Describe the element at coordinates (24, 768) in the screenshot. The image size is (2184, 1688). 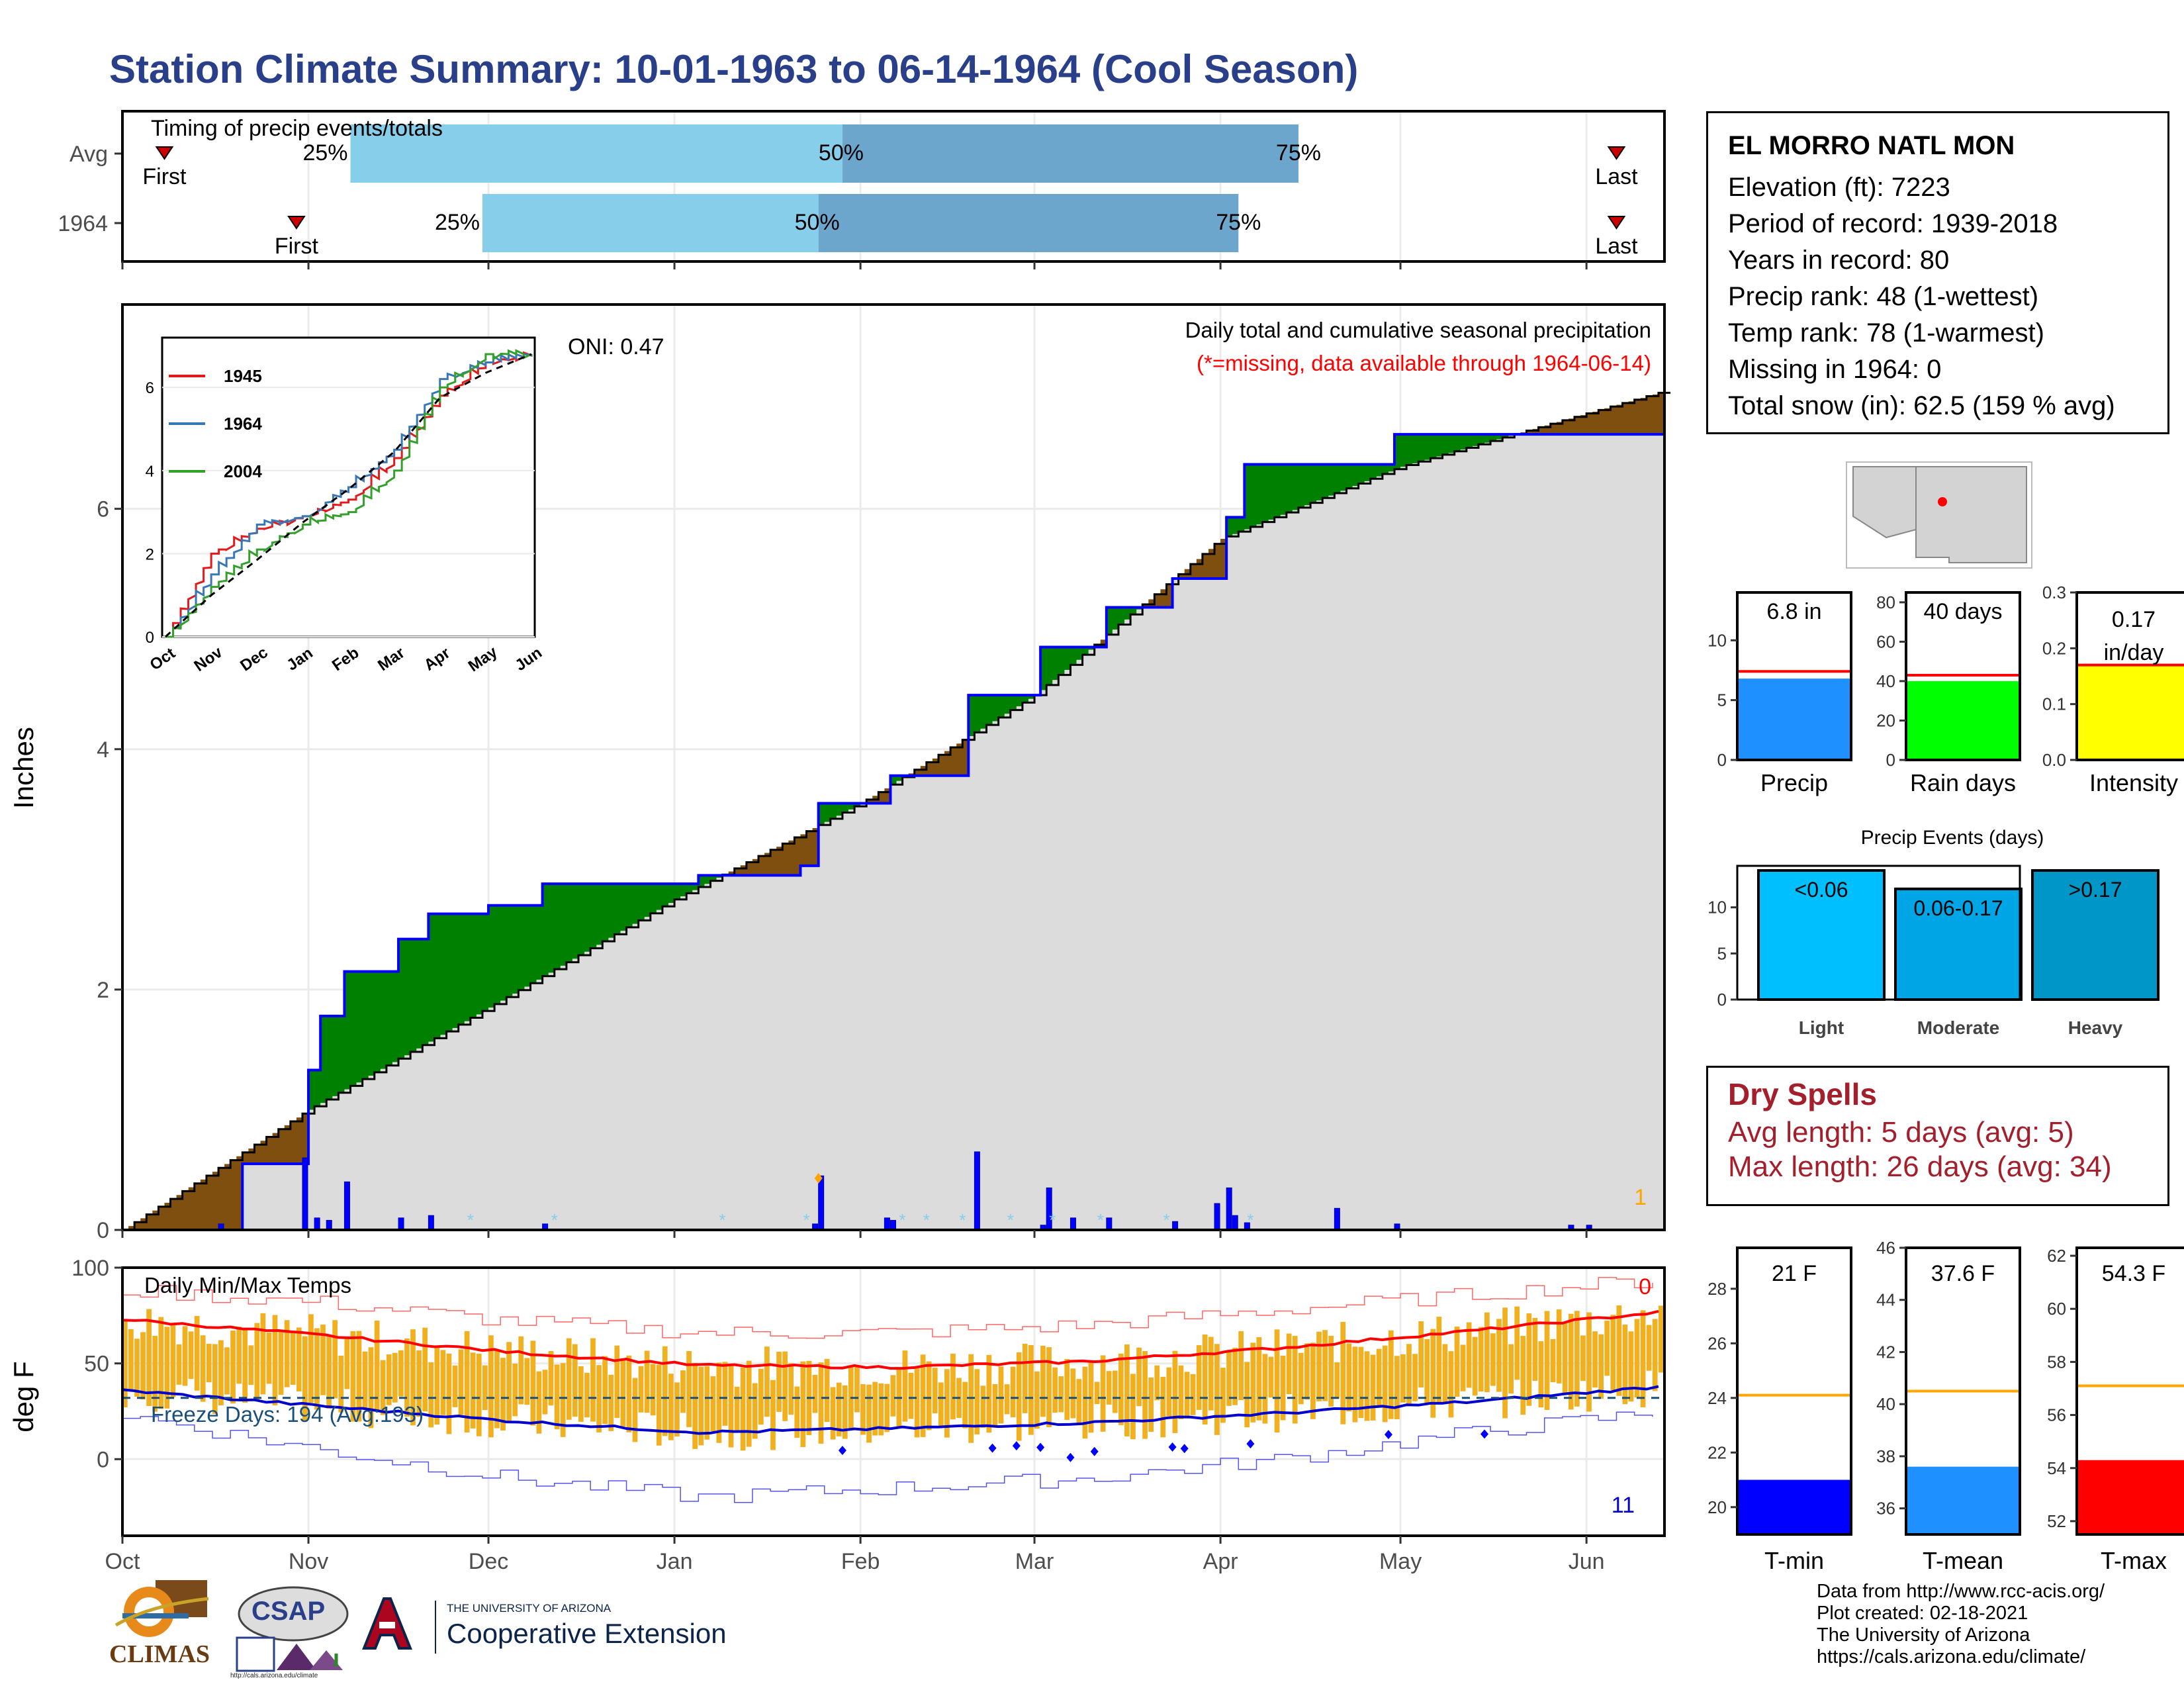
I see `precip-y-axis-title: Inches` at that location.